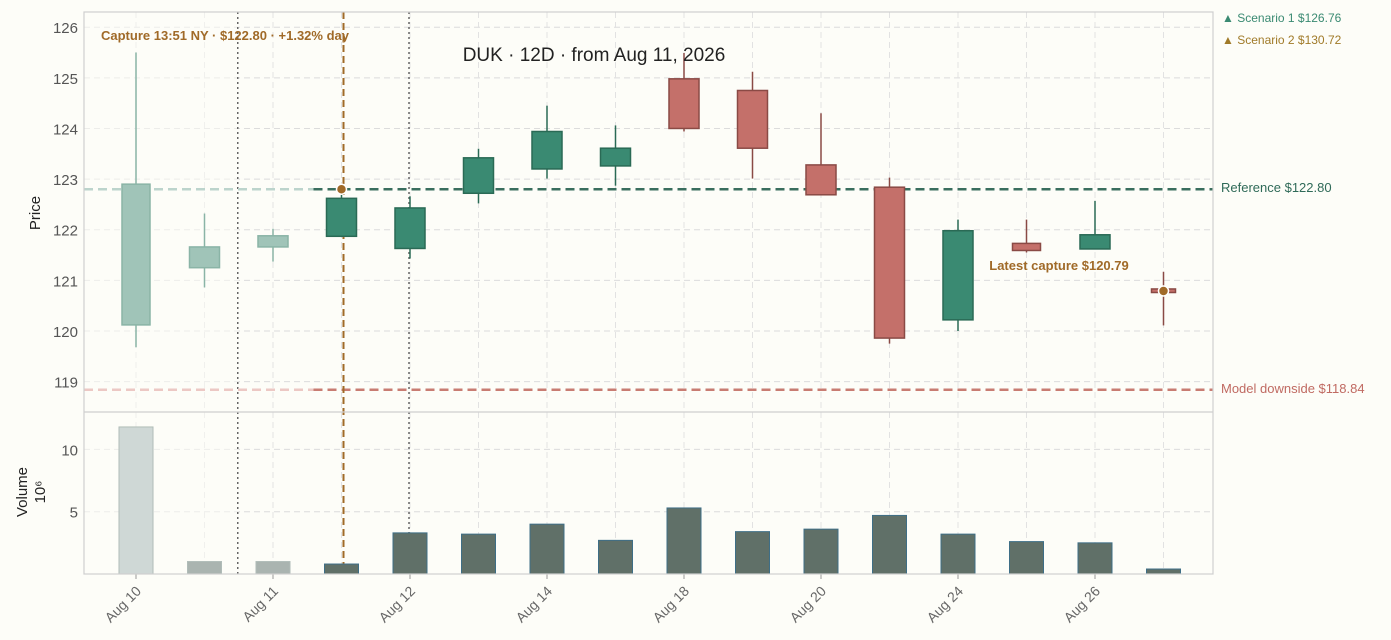 This screenshot has width=1391, height=640. I want to click on price-axis-label: Price, so click(35, 213).